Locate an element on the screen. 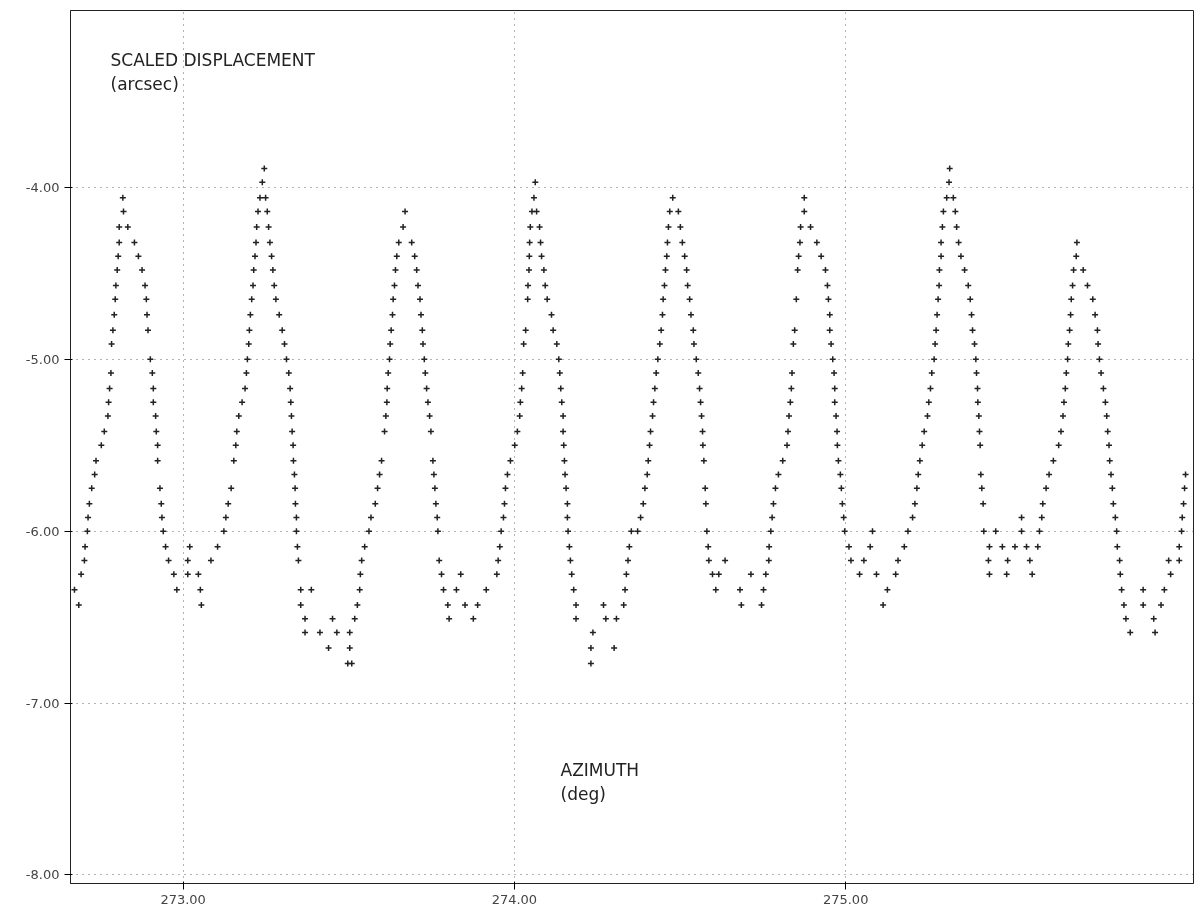 Image resolution: width=1203 pixels, height=923 pixels. y-axis-title: SCALED DISPLACEMENT (arcsec) is located at coordinates (213, 71).